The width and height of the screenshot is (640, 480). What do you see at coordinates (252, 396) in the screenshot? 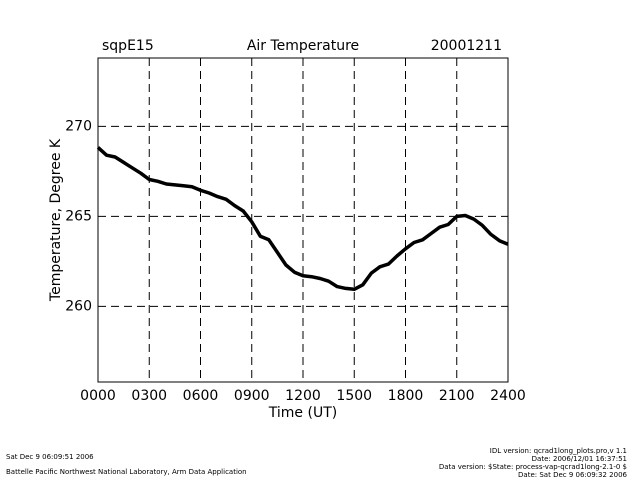
I see `x-tick-label: 0900` at bounding box center [252, 396].